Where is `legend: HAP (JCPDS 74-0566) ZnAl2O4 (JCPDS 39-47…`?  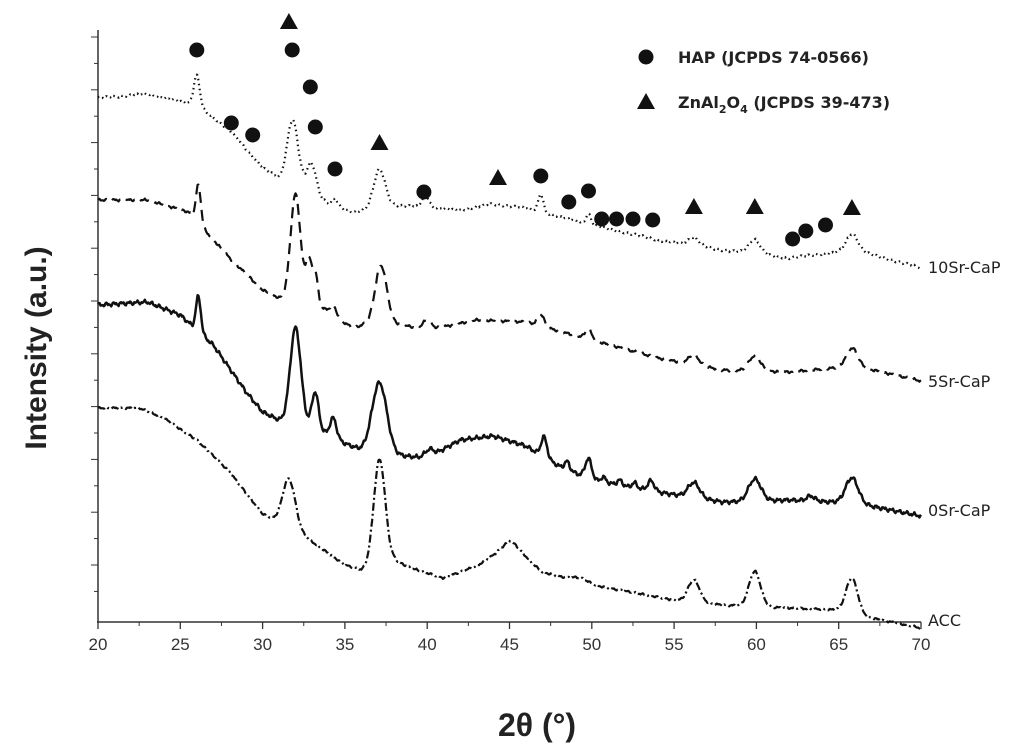
legend: HAP (JCPDS 74-0566) ZnAl2O4 (JCPDS 39-47… is located at coordinates (763, 82).